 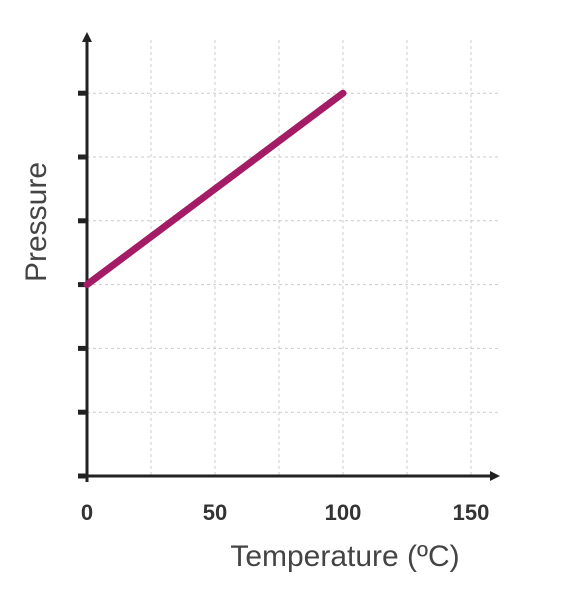 What do you see at coordinates (344, 556) in the screenshot?
I see `x-axis-title: Temperature (ºC)` at bounding box center [344, 556].